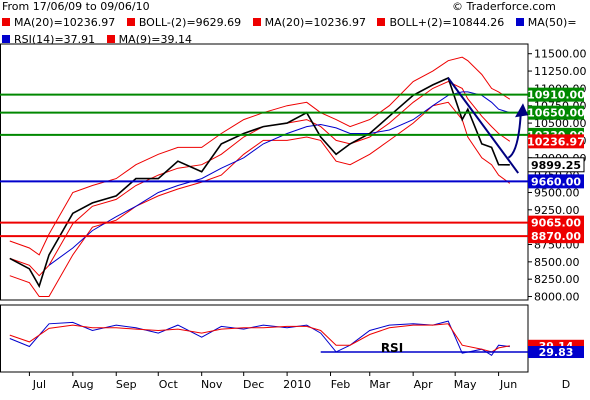  I want to click on y-tick-label: 9500.00, so click(557, 192).